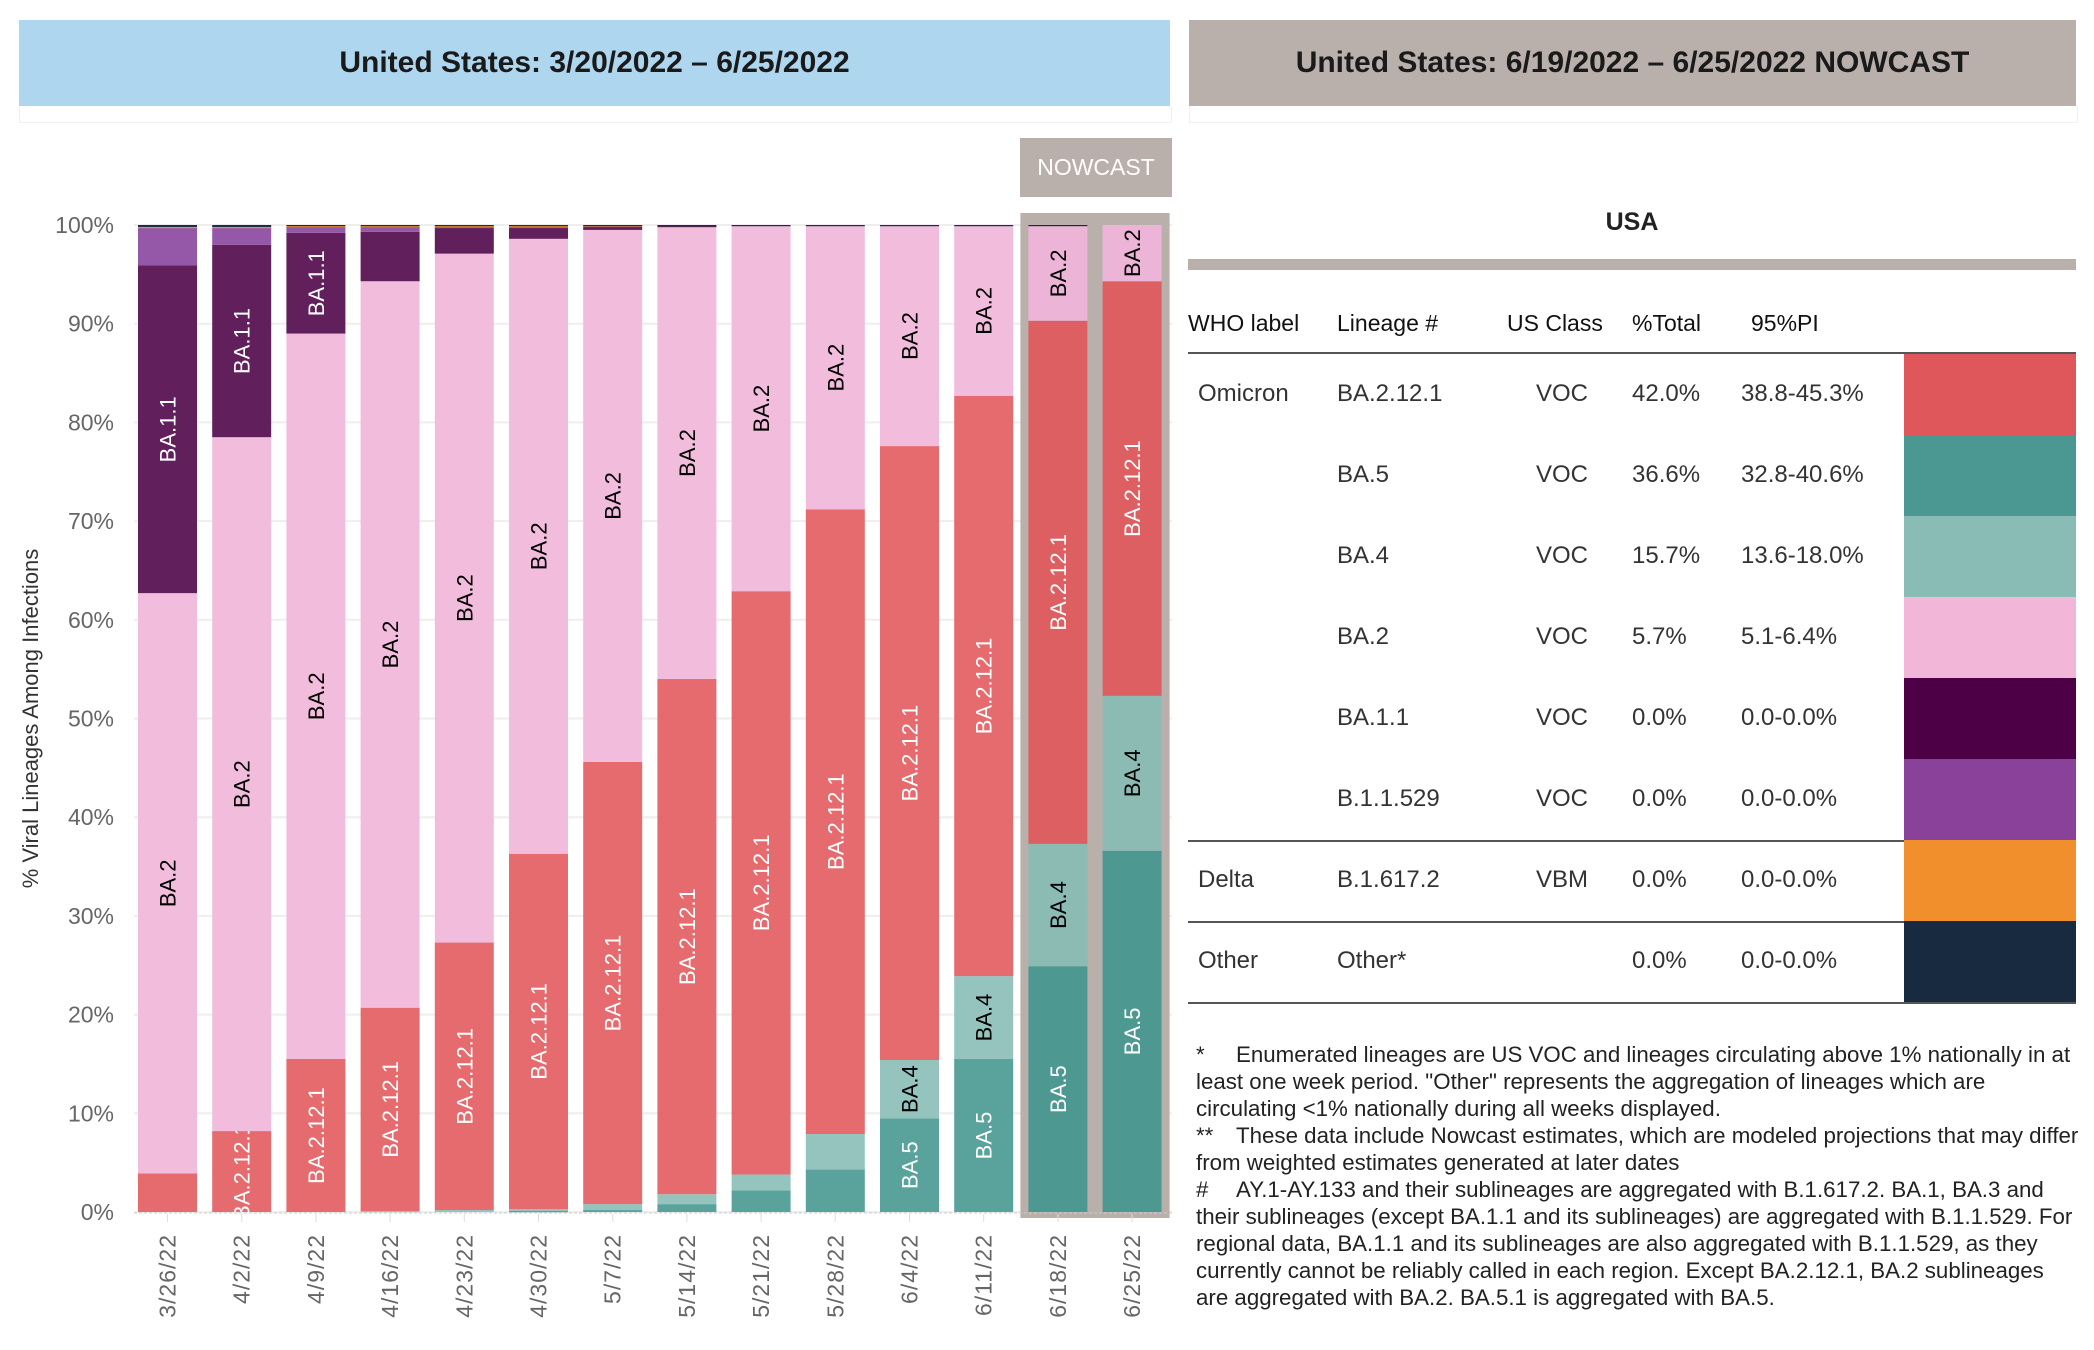  Describe the element at coordinates (984, 1275) in the screenshot. I see `x-tick-label: 6/11/22` at that location.